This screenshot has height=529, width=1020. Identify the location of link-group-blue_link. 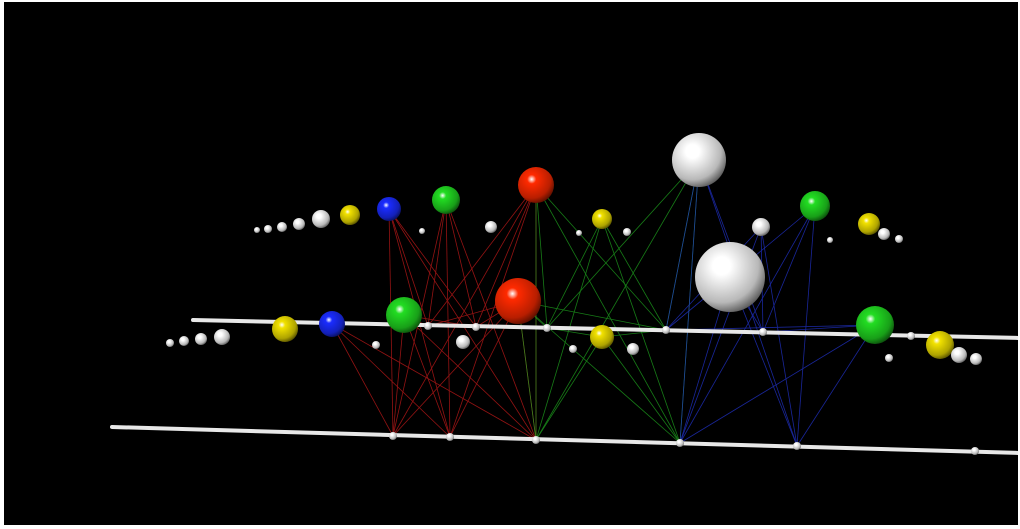
(770, 303).